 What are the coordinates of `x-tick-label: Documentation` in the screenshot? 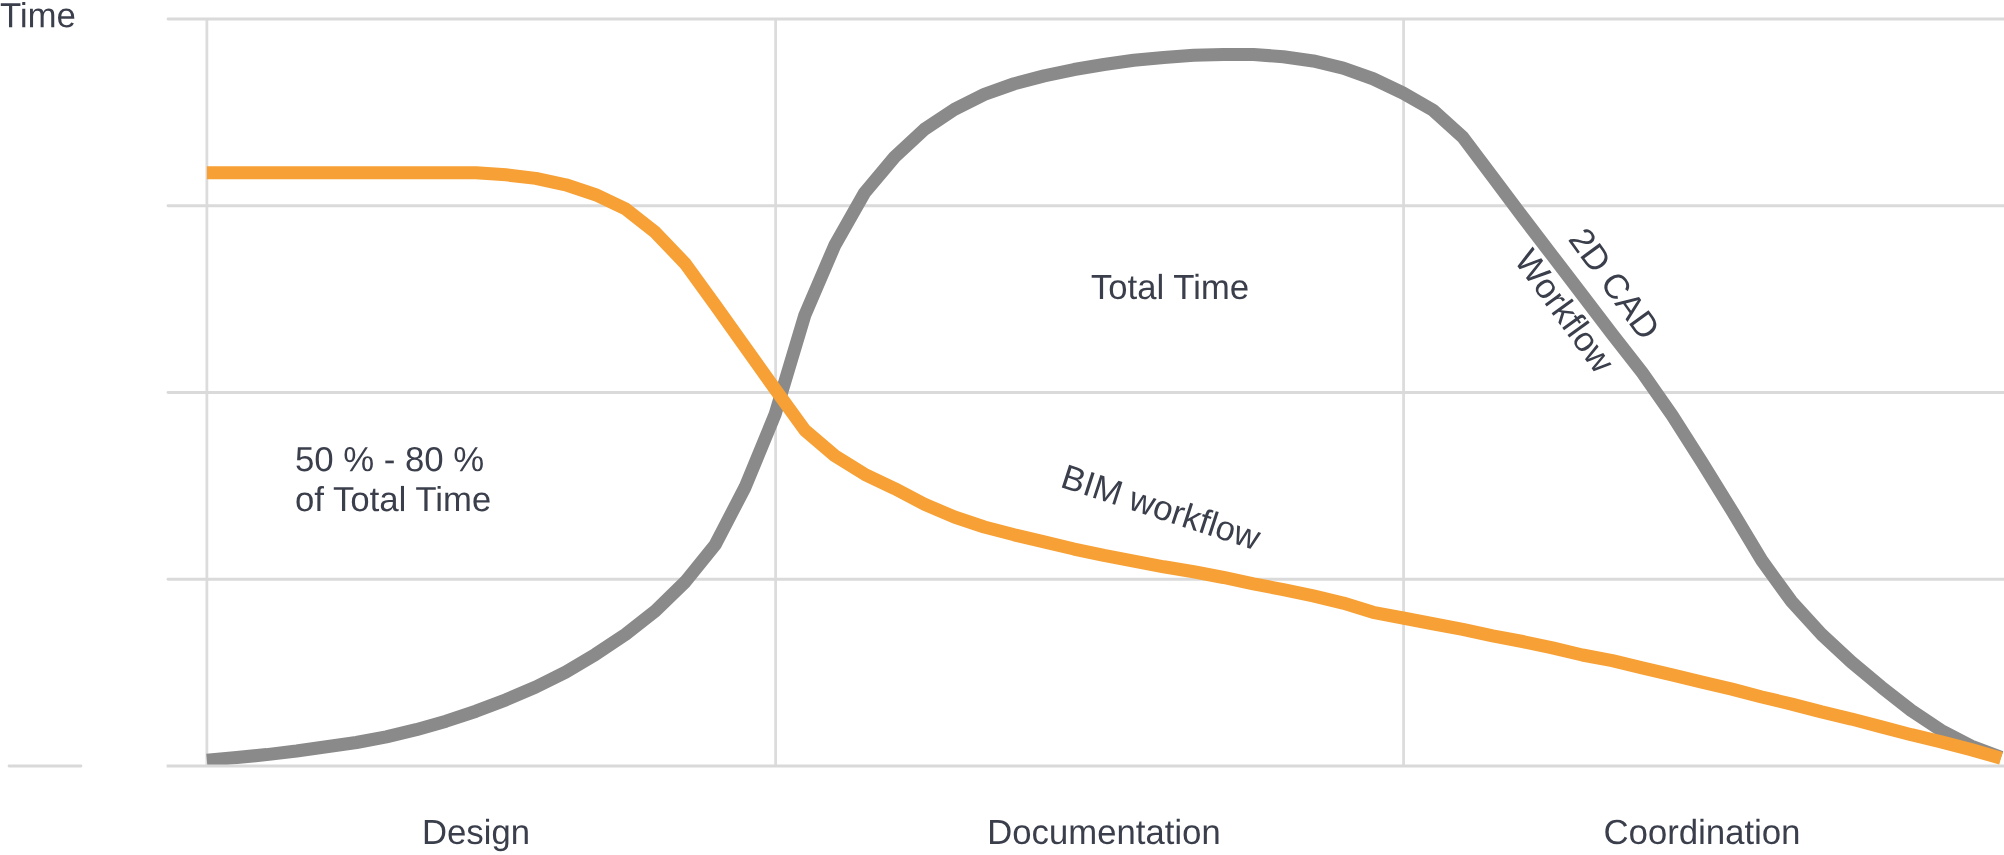 It's located at (1104, 831).